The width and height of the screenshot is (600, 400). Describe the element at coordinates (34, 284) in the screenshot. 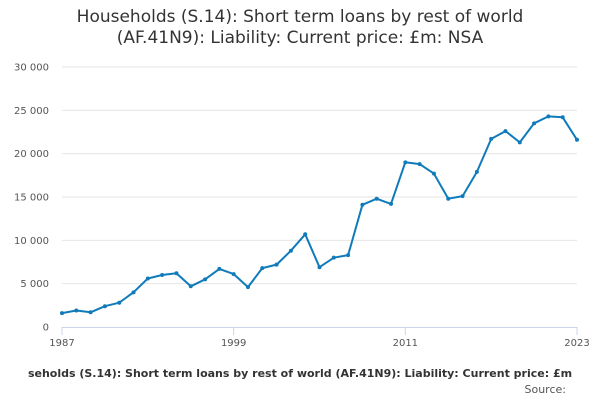

I see `y-tick-label: 5 000` at that location.